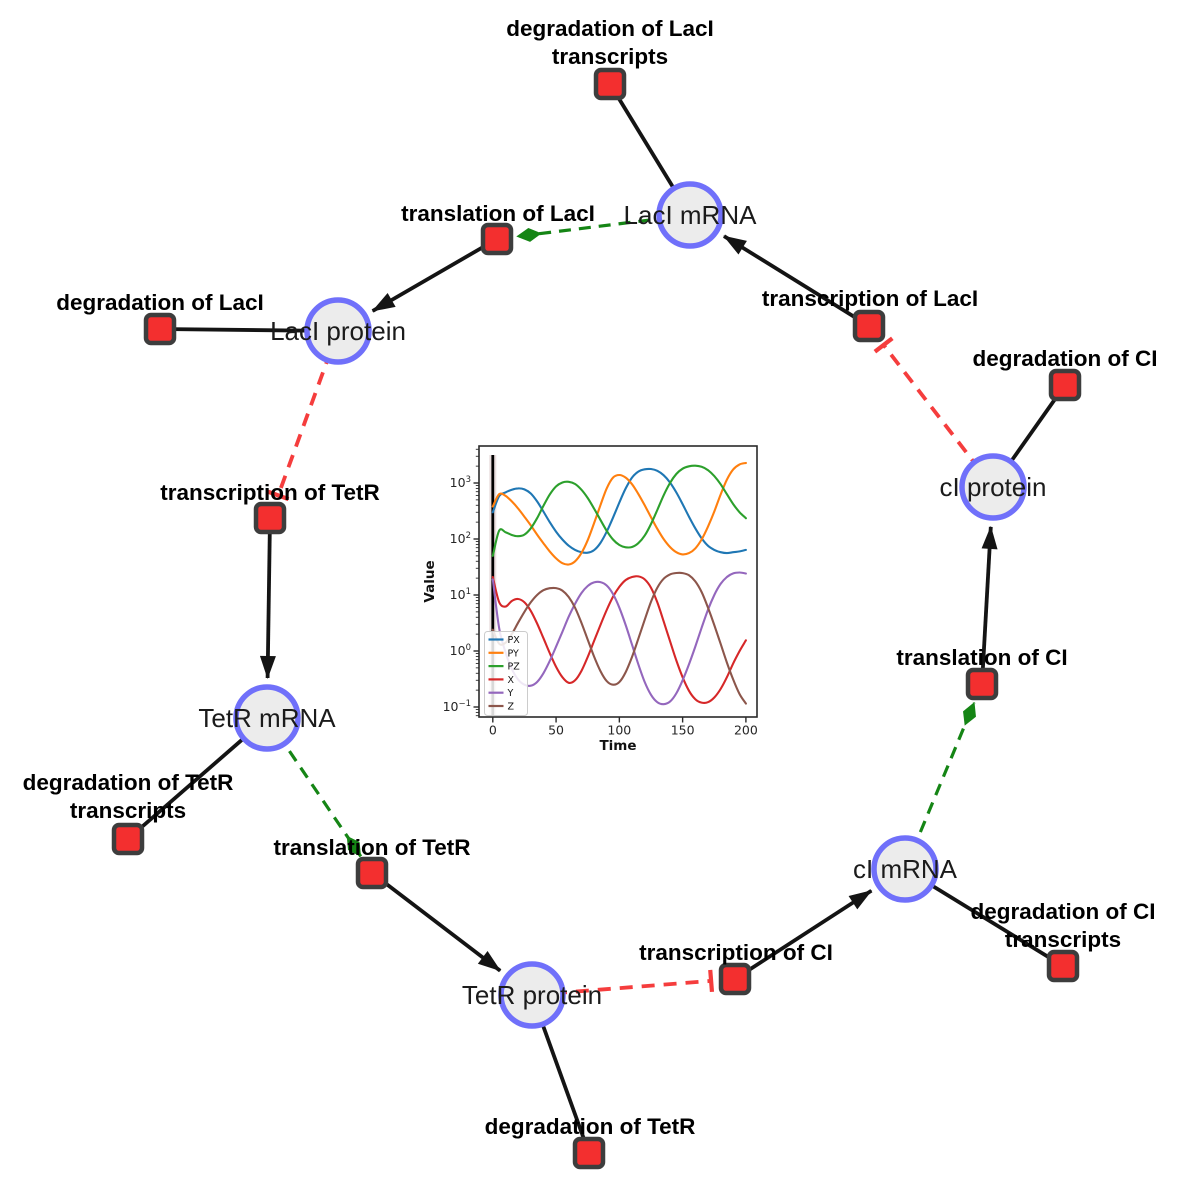  Describe the element at coordinates (128, 839) in the screenshot. I see `reaction-node-deg-tetr-transcripts` at that location.